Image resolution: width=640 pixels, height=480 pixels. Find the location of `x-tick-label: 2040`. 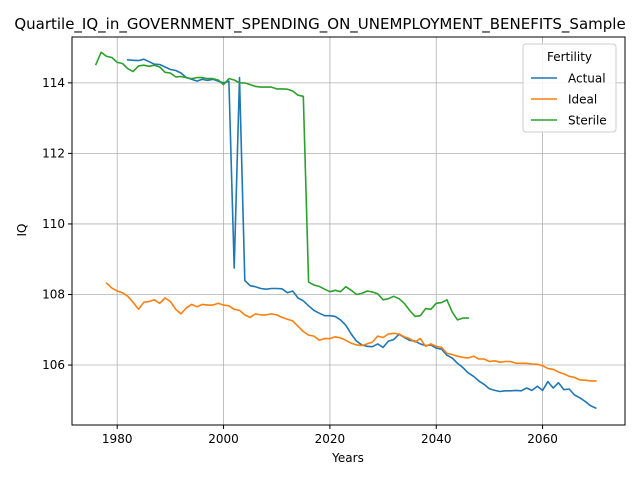

x-tick-label: 2040 is located at coordinates (436, 439).